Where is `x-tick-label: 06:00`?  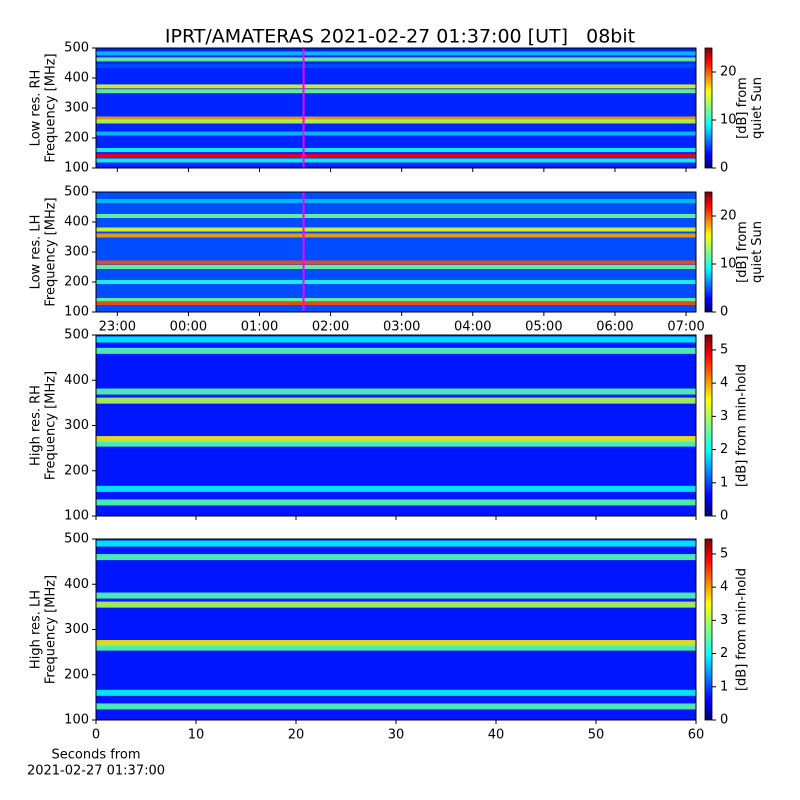 x-tick-label: 06:00 is located at coordinates (614, 327).